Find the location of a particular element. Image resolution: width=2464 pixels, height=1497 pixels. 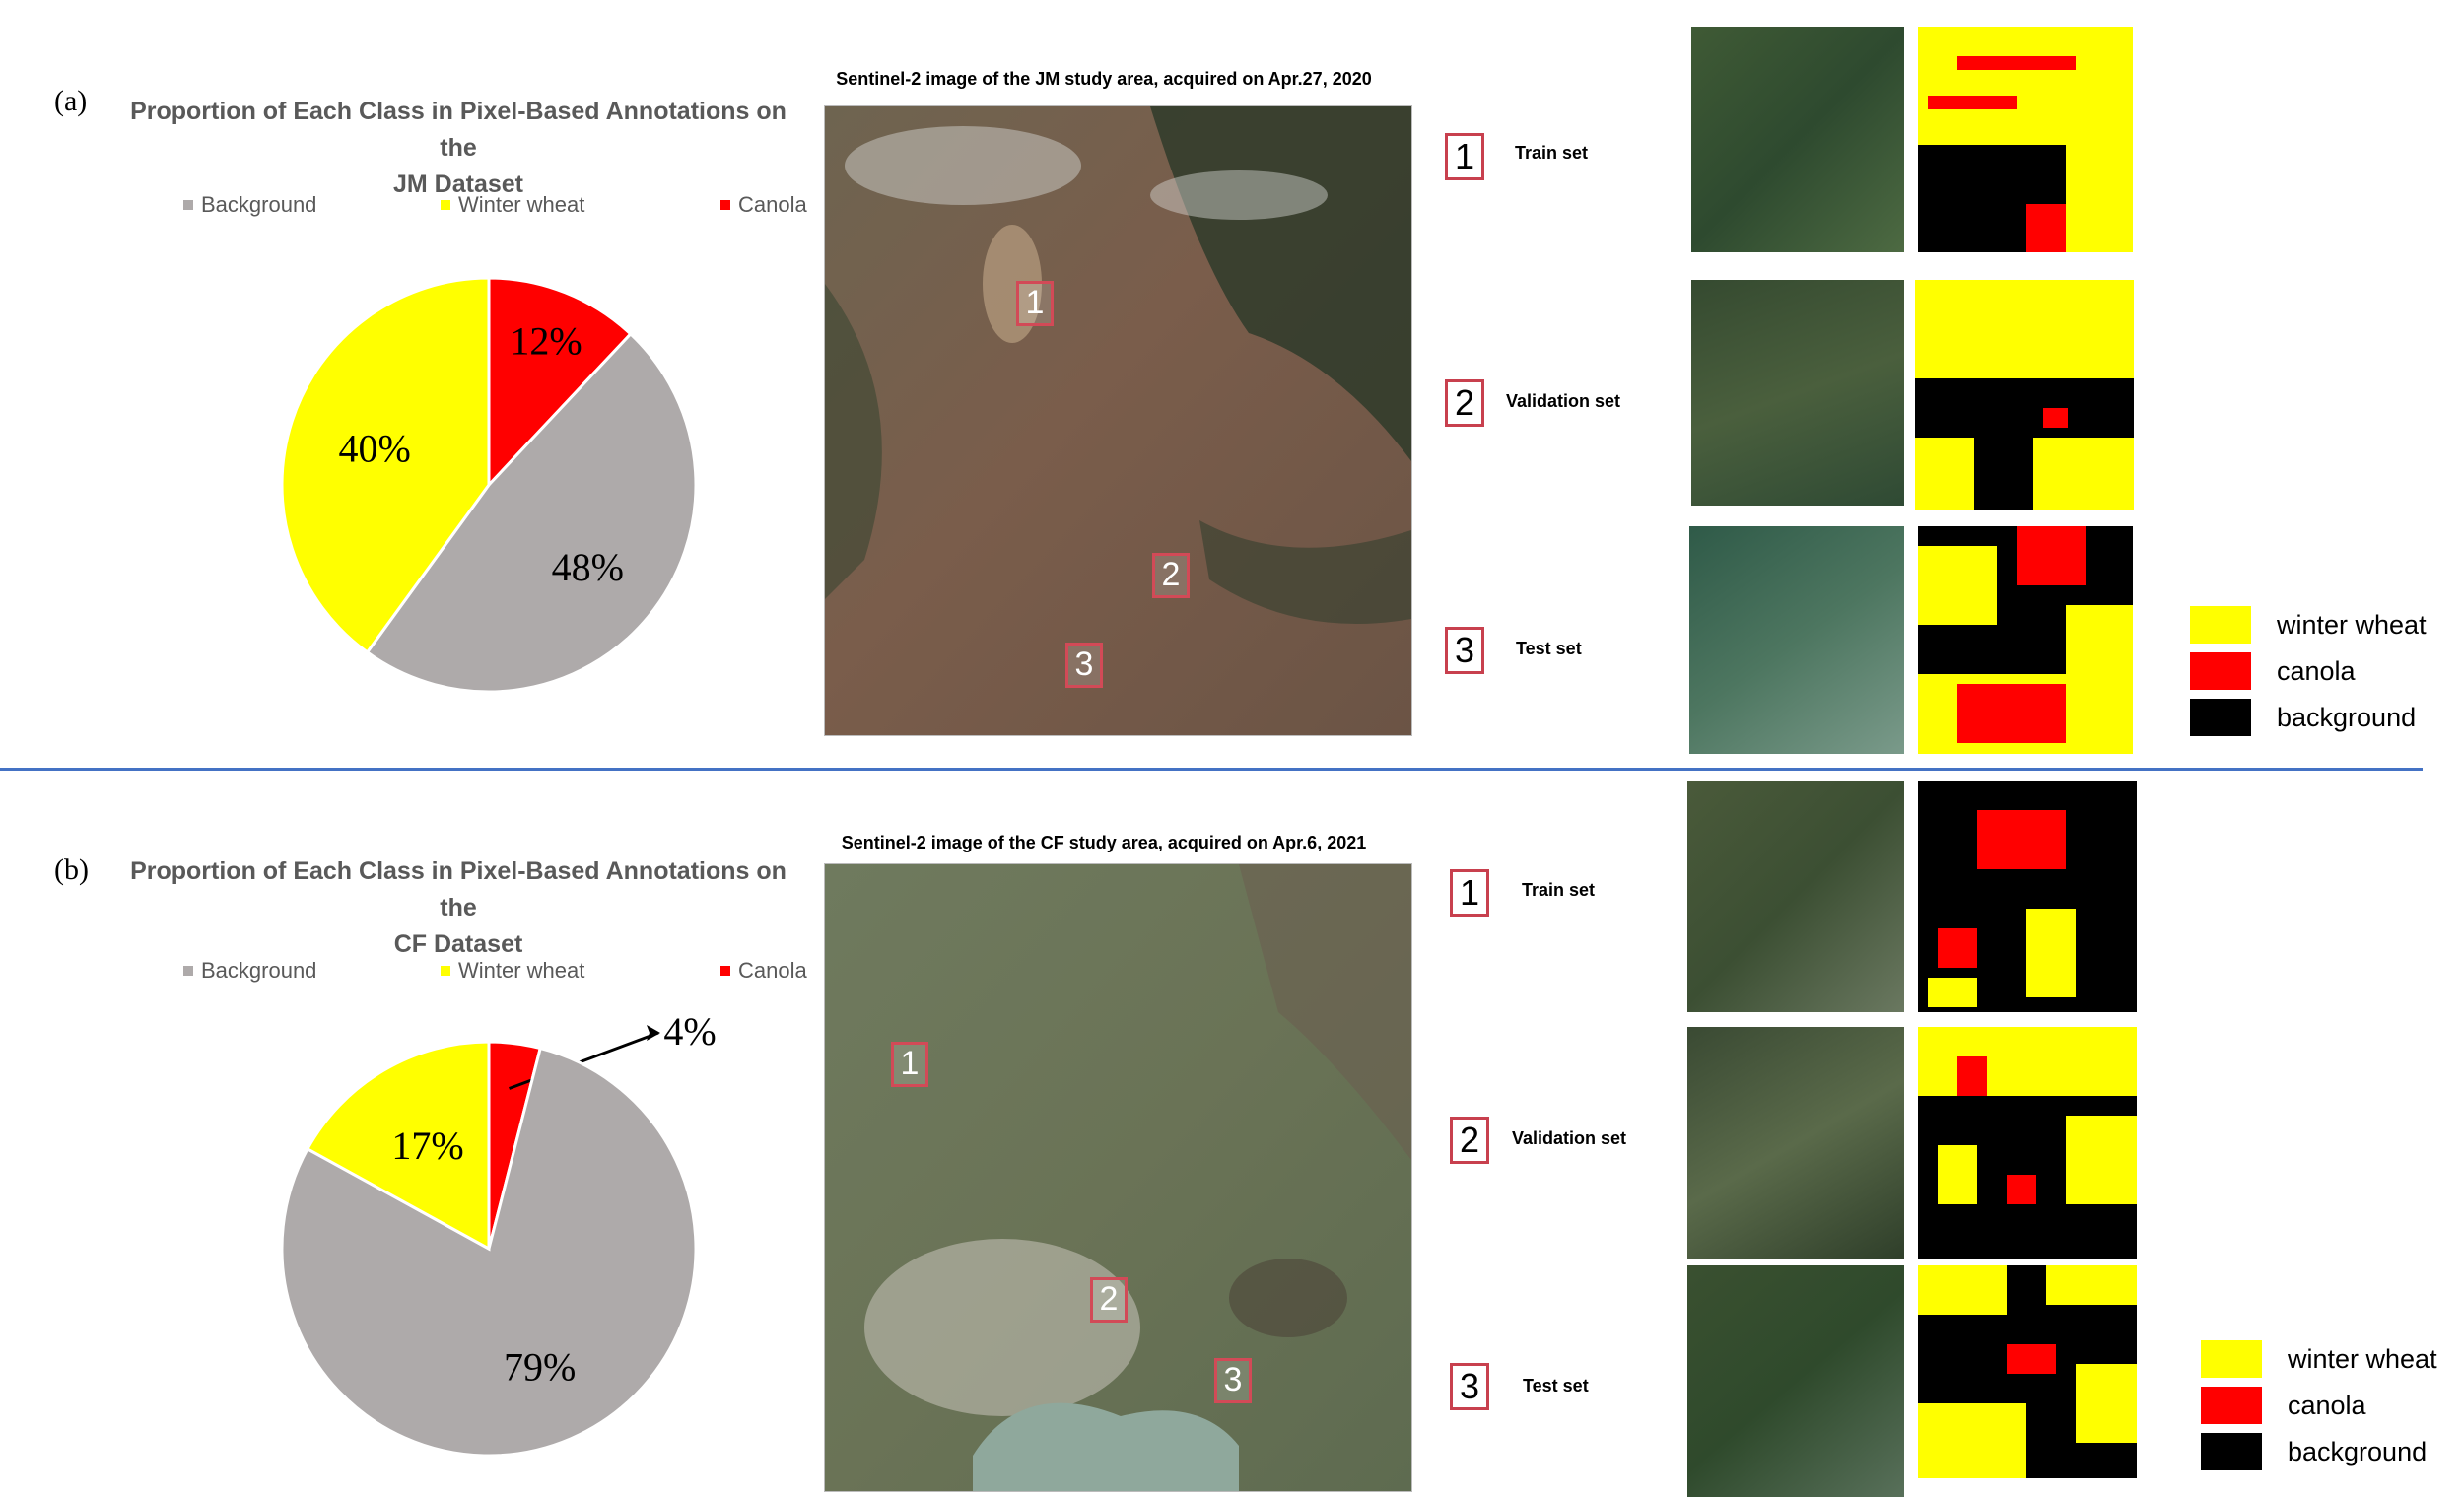

map-a-marker-2: 2 is located at coordinates (1171, 575).